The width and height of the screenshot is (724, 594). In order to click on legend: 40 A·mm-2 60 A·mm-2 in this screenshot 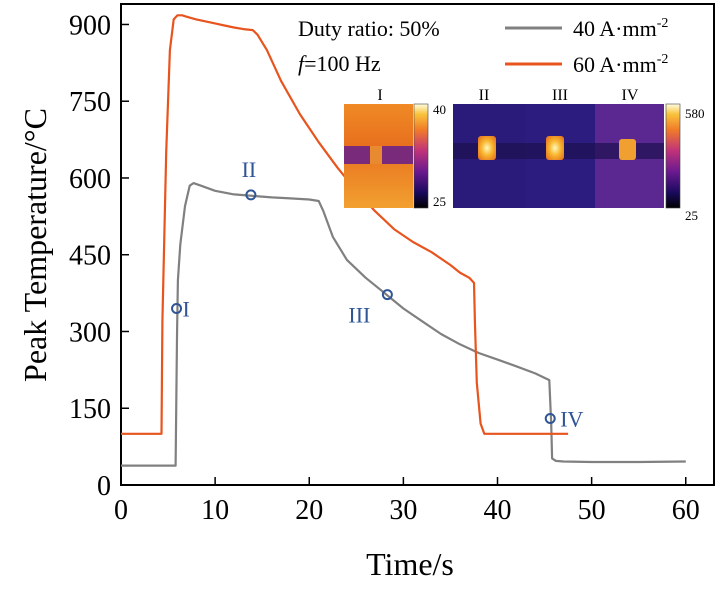, I will do `click(586, 46)`.